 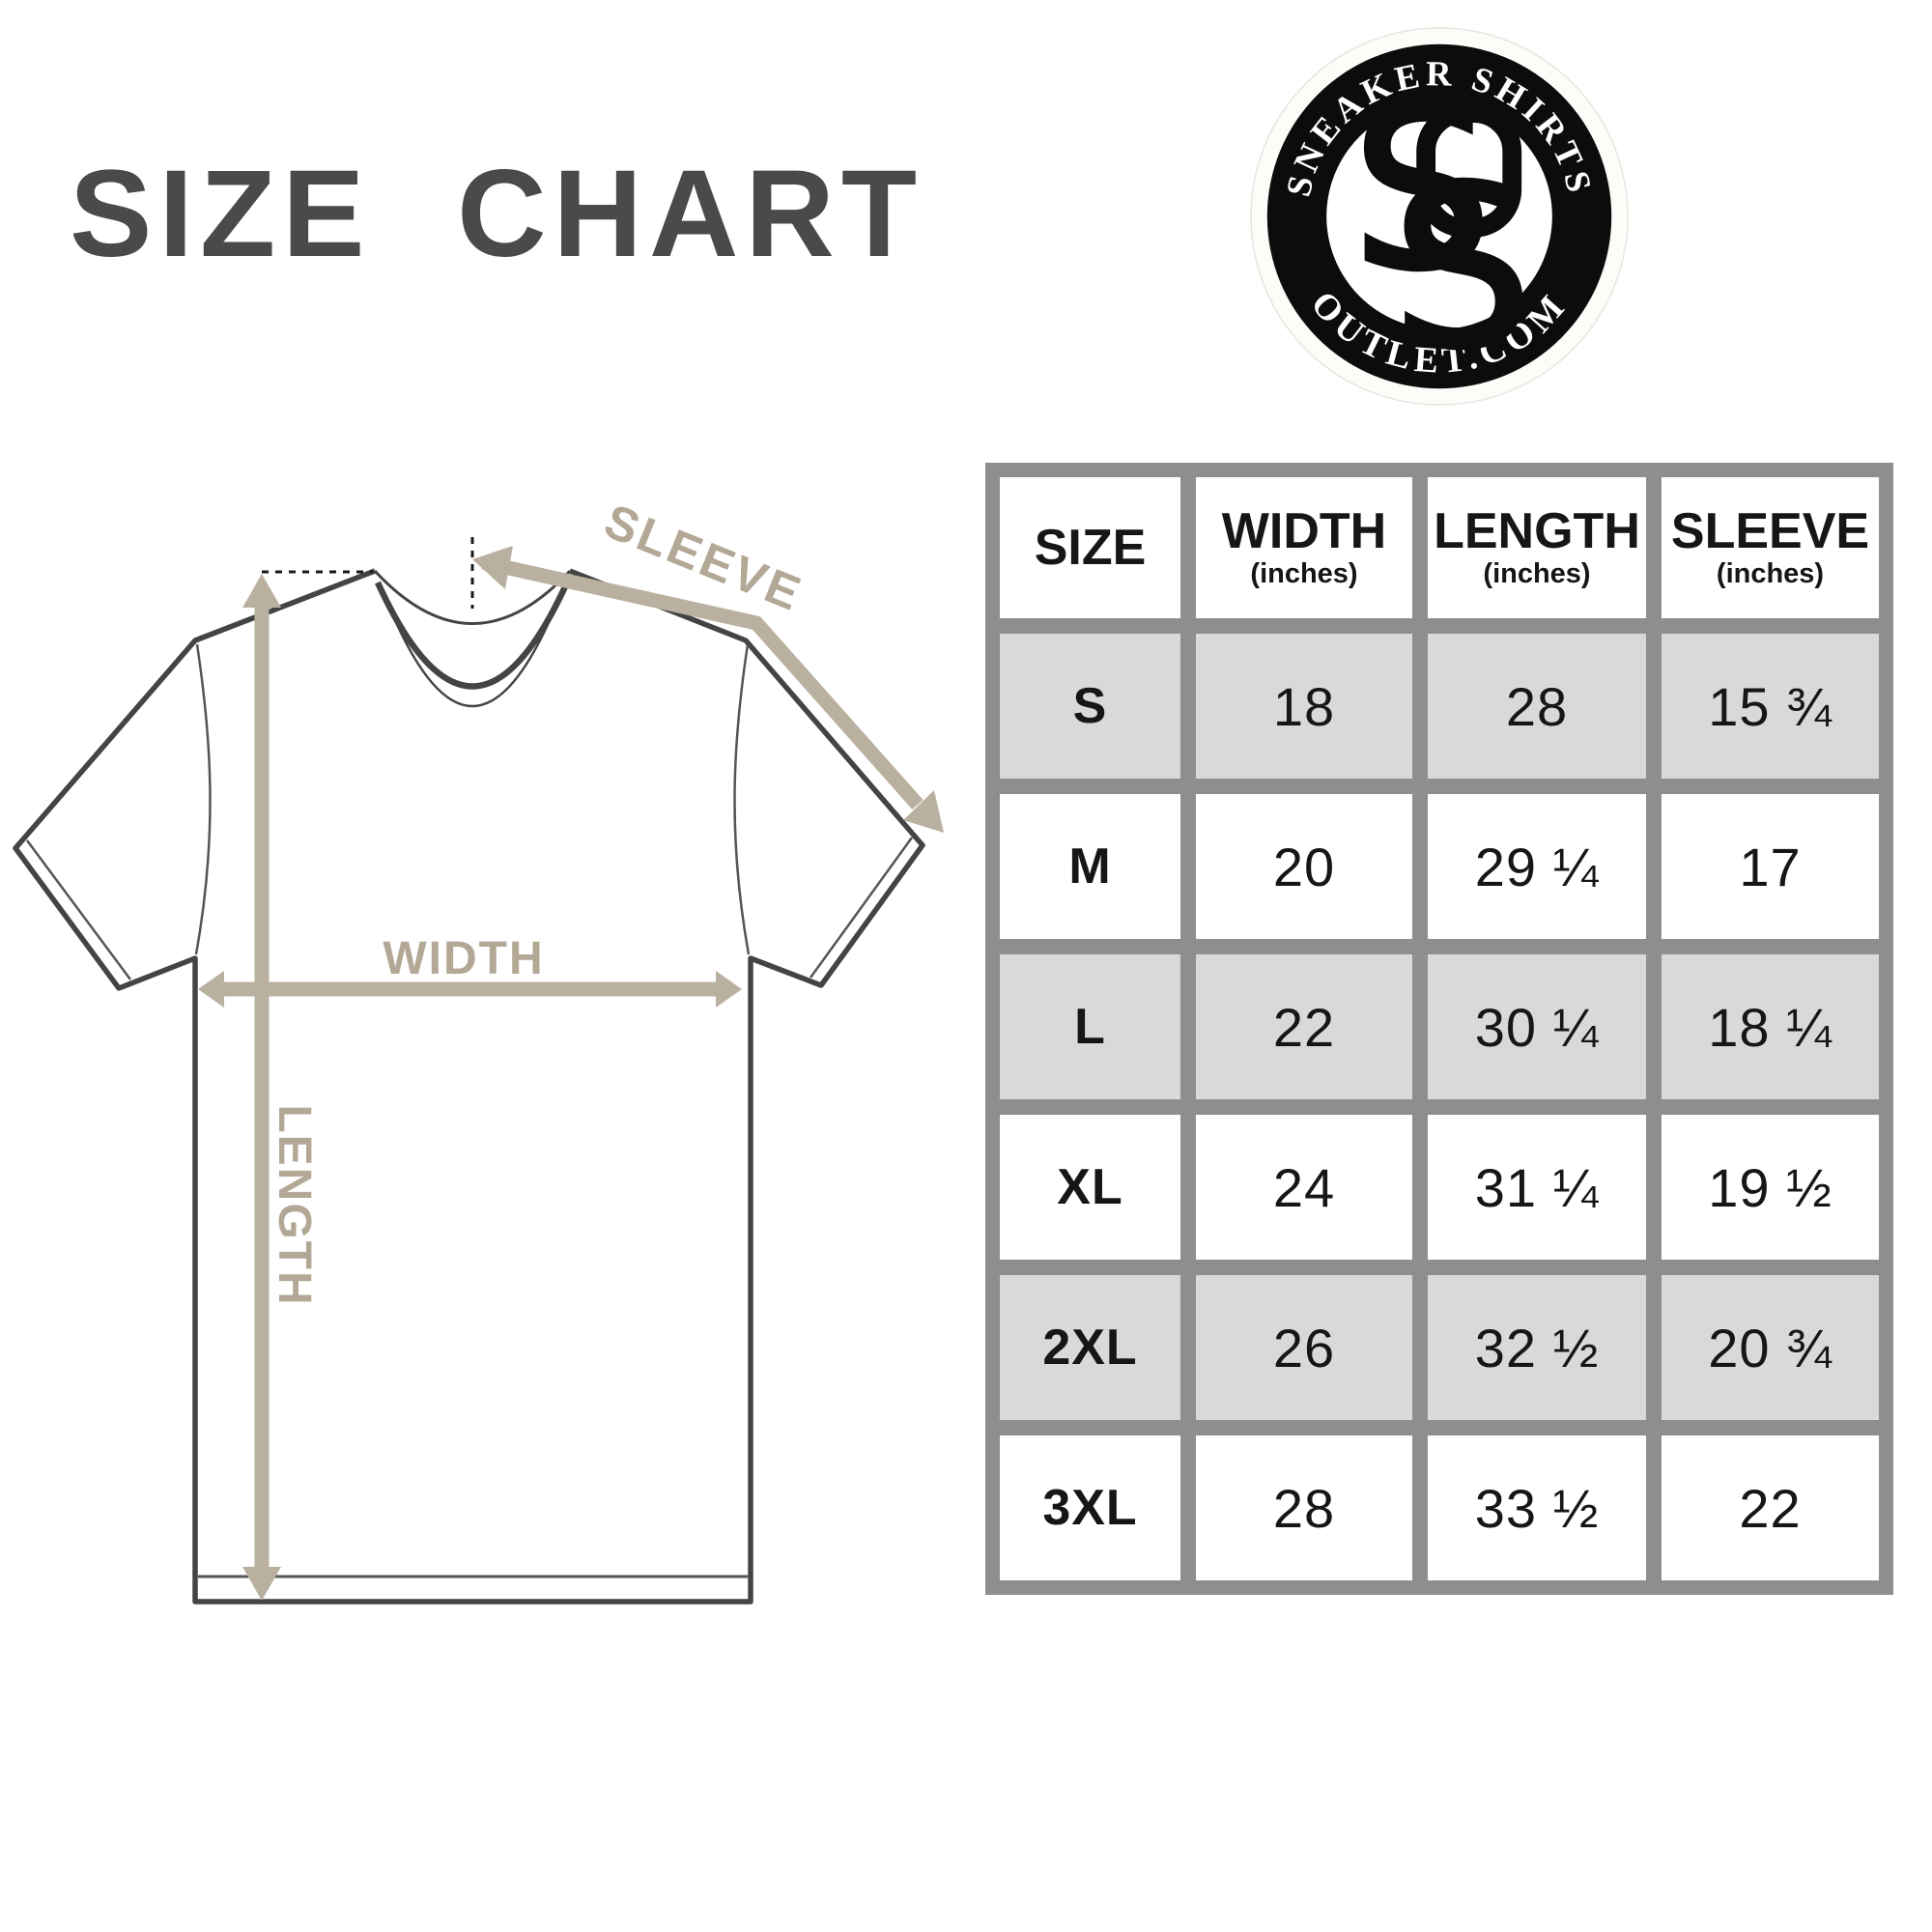 What do you see at coordinates (708, 689) in the screenshot?
I see `sleeve-arrow` at bounding box center [708, 689].